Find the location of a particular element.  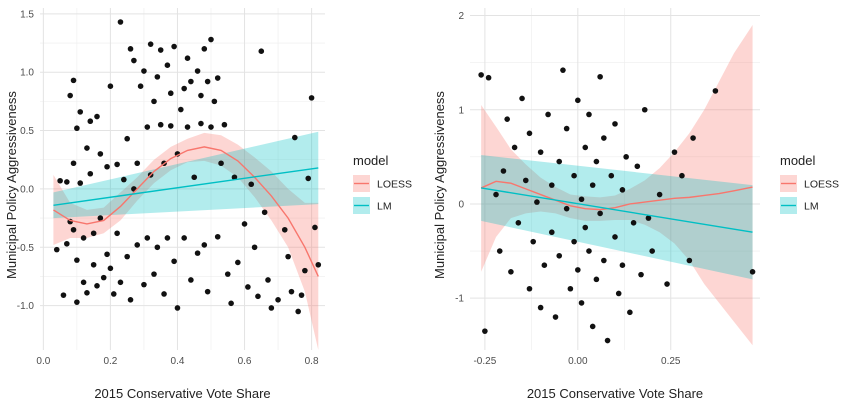

x-tick-label: -0.25 is located at coordinates (484, 361).